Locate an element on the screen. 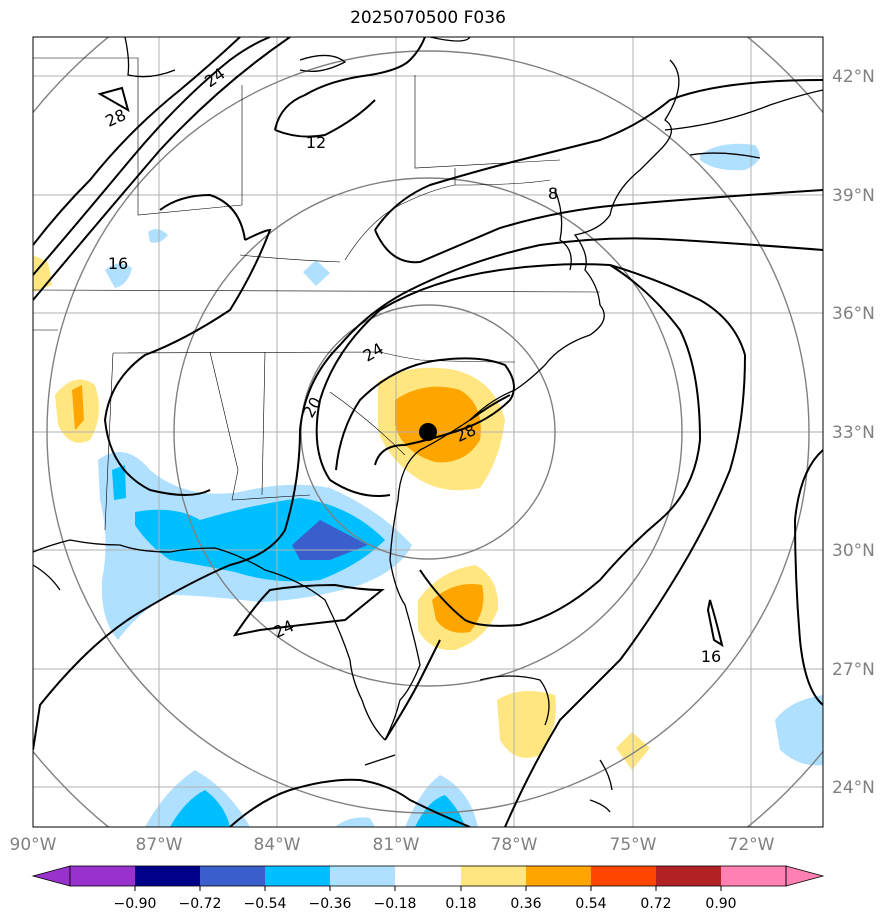 This screenshot has width=894, height=924. colorbar-tick-label: 0.90 is located at coordinates (720, 904).